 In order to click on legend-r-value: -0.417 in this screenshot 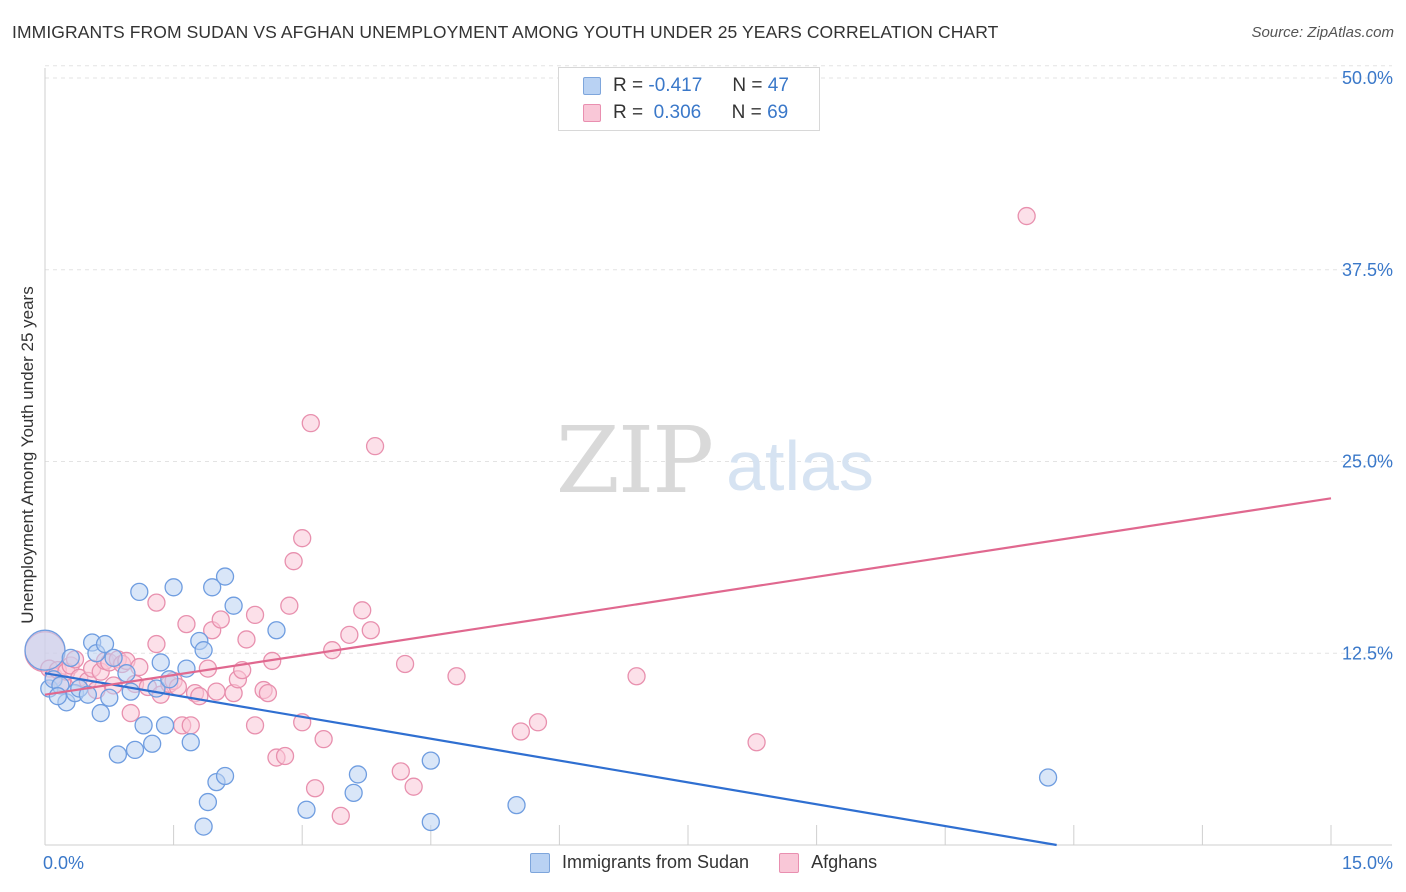, I will do `click(675, 85)`.